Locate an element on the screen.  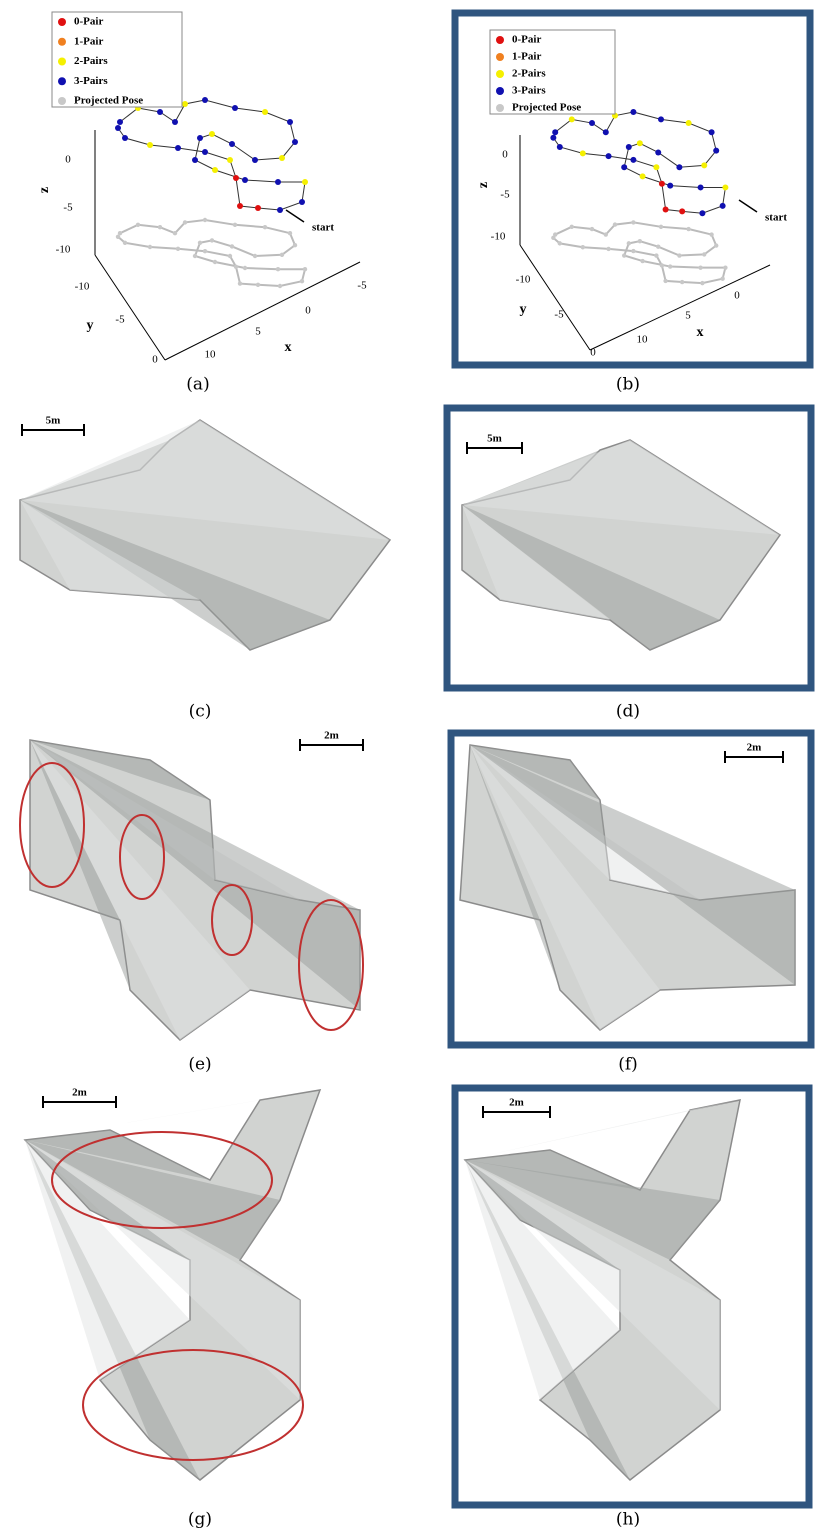
y-tick-label: -10 is located at coordinates (82, 287).